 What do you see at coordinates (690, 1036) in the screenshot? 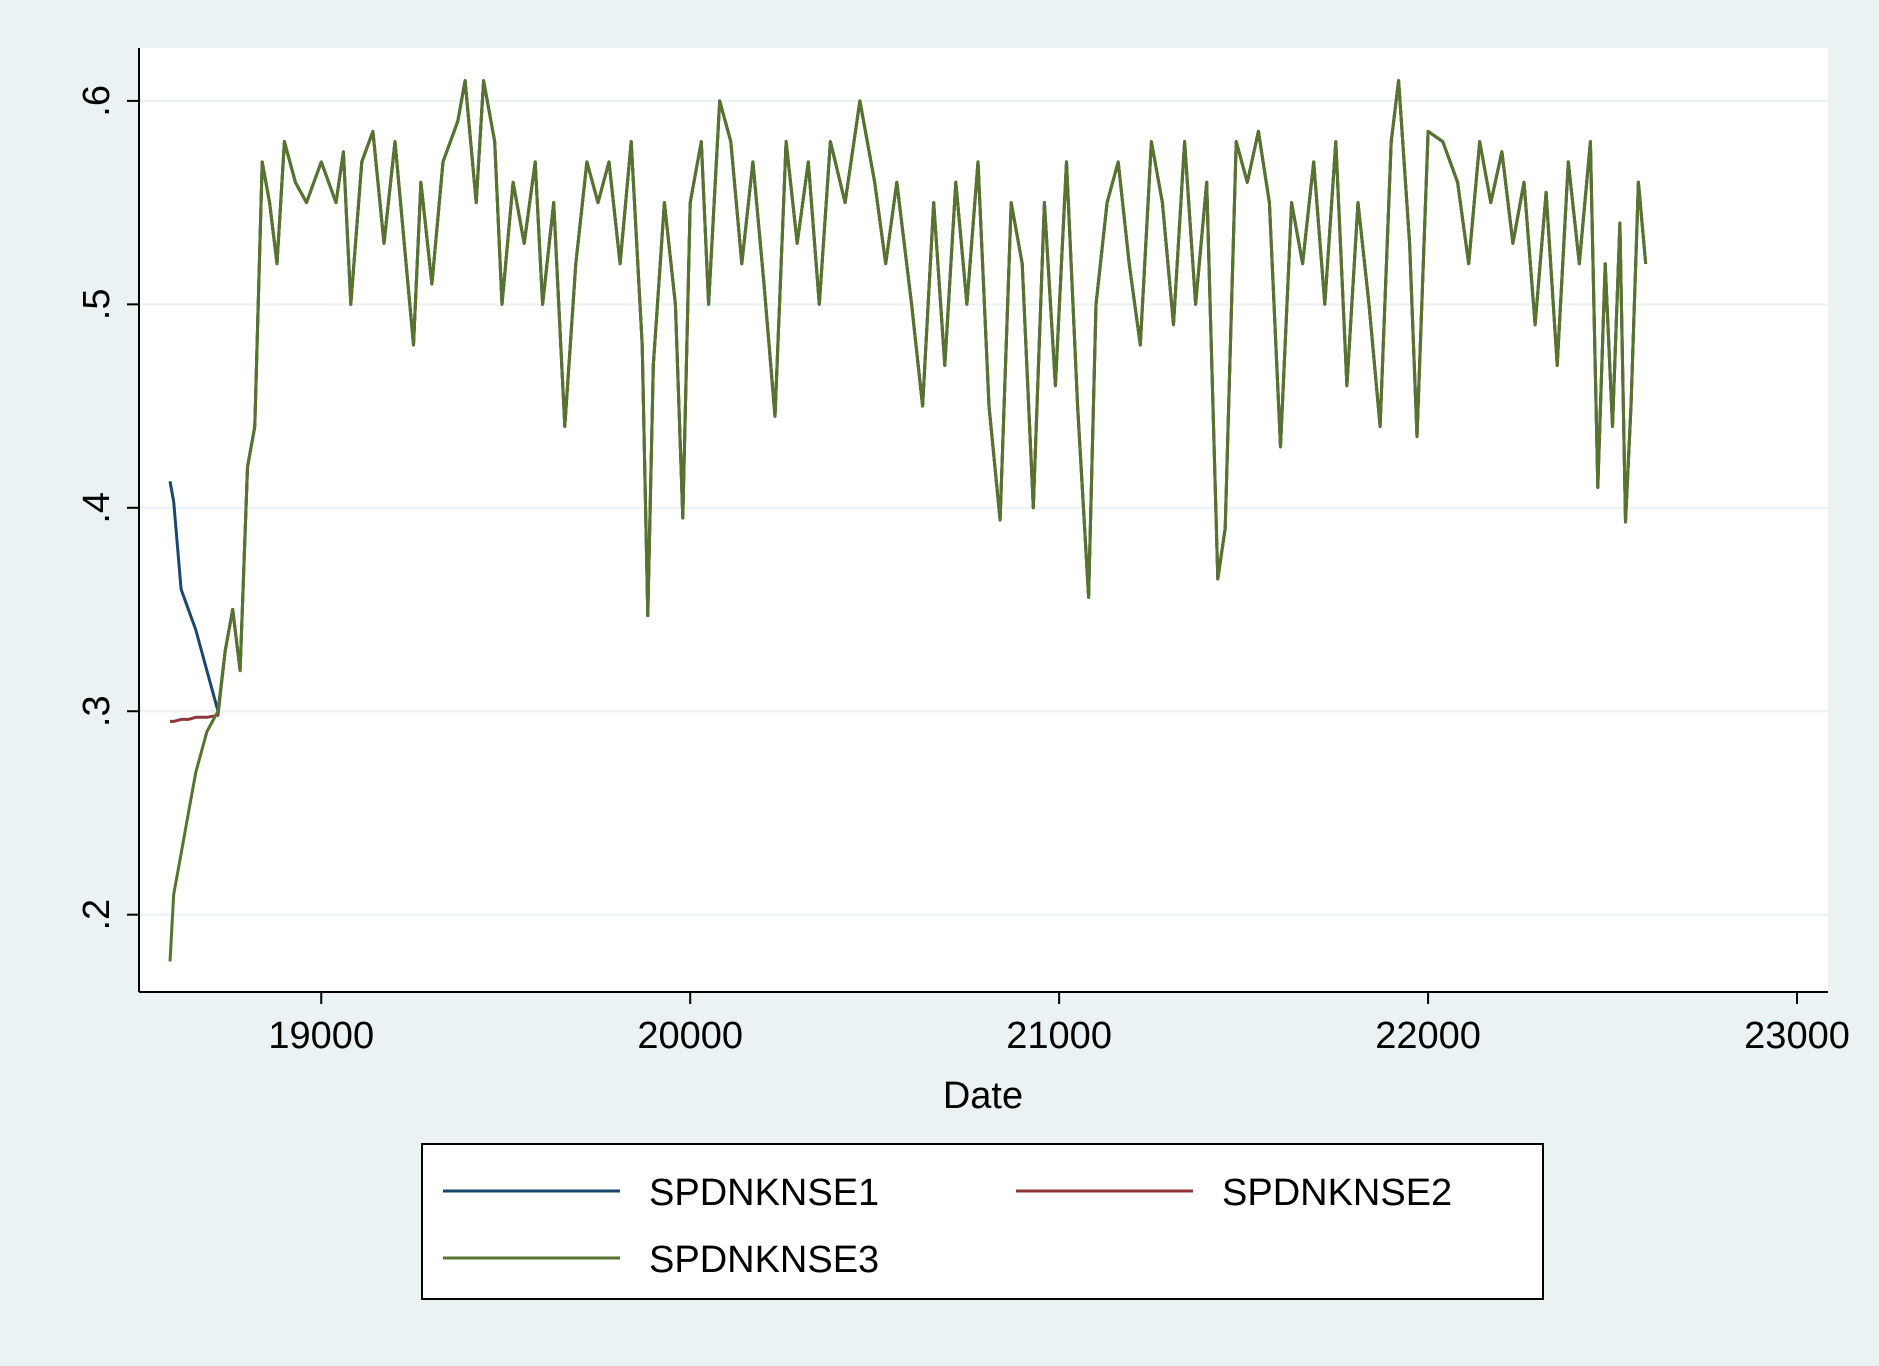
I see `x-tick-label: 20000` at bounding box center [690, 1036].